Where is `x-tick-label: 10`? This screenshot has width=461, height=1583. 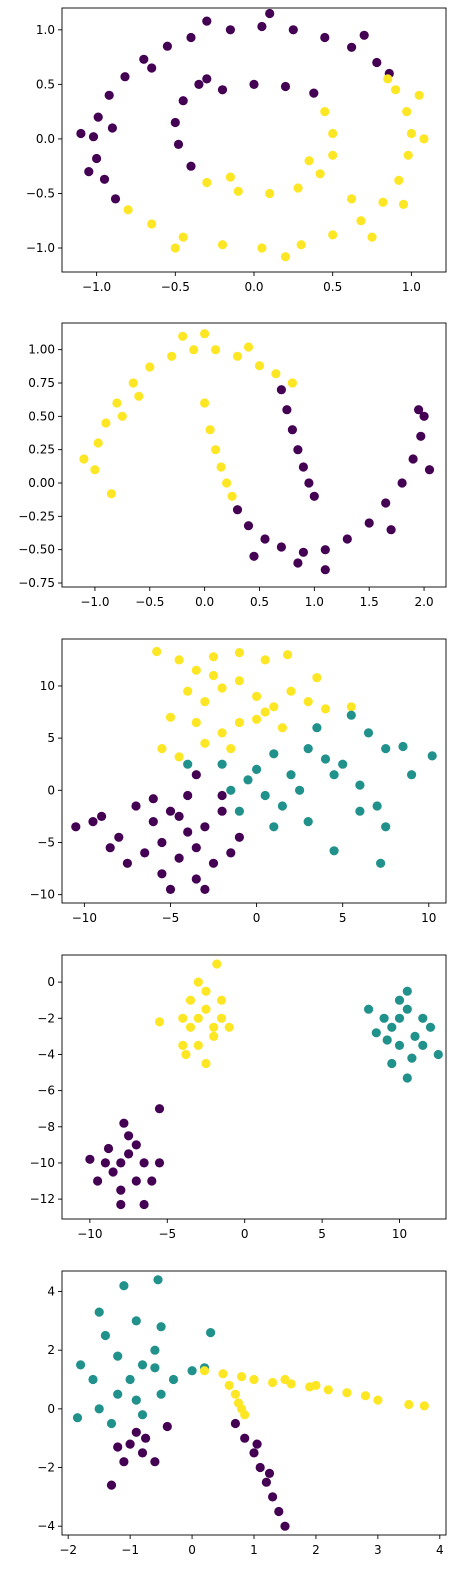 x-tick-label: 10 is located at coordinates (399, 1234).